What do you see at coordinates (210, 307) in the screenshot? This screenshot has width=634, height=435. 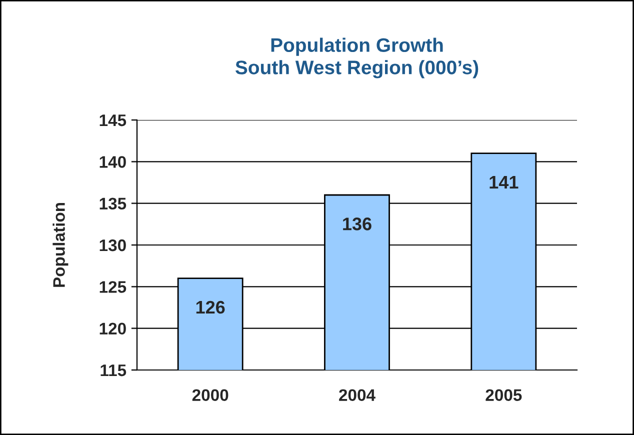 I see `data-label: 126` at bounding box center [210, 307].